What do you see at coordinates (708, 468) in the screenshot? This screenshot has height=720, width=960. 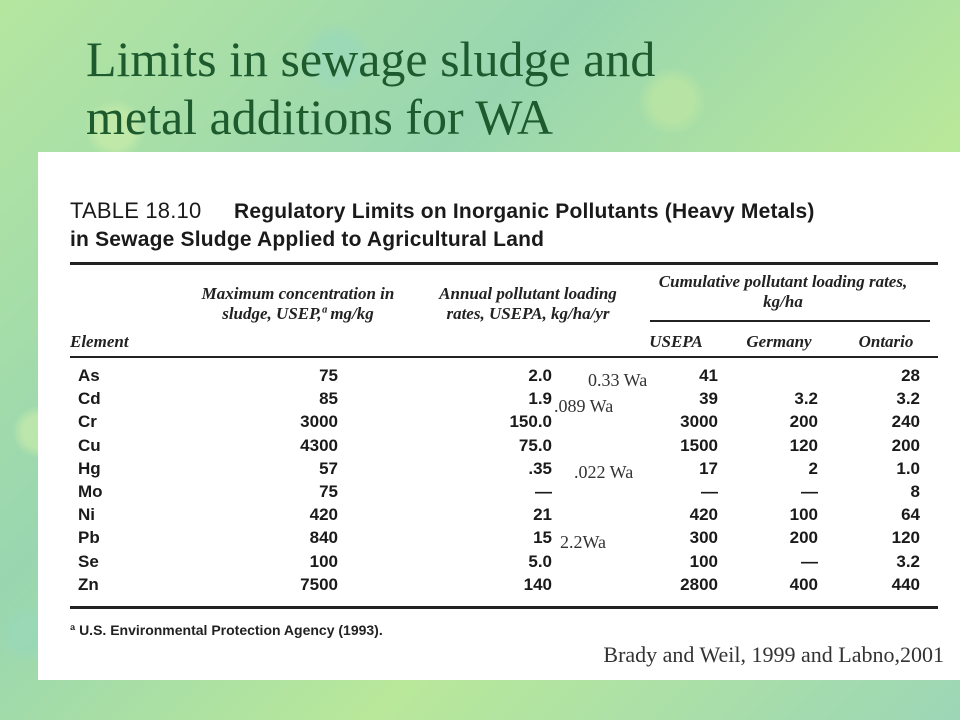 I see `cell-usepa: 17` at bounding box center [708, 468].